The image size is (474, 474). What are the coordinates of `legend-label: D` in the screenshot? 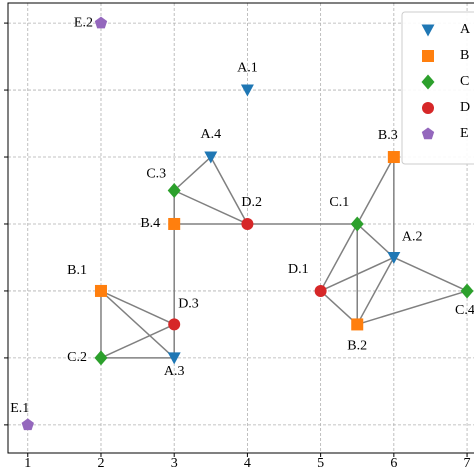 It's located at (465, 107).